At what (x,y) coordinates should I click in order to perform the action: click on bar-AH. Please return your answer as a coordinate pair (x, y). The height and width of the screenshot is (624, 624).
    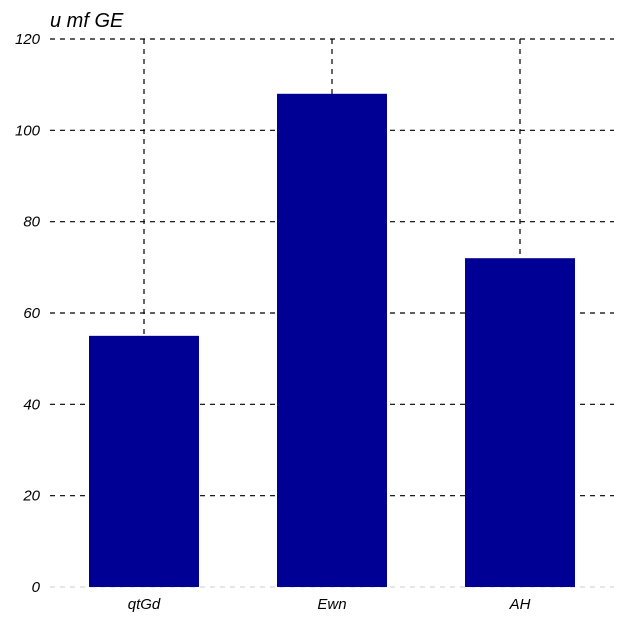
    Looking at the image, I should click on (520, 422).